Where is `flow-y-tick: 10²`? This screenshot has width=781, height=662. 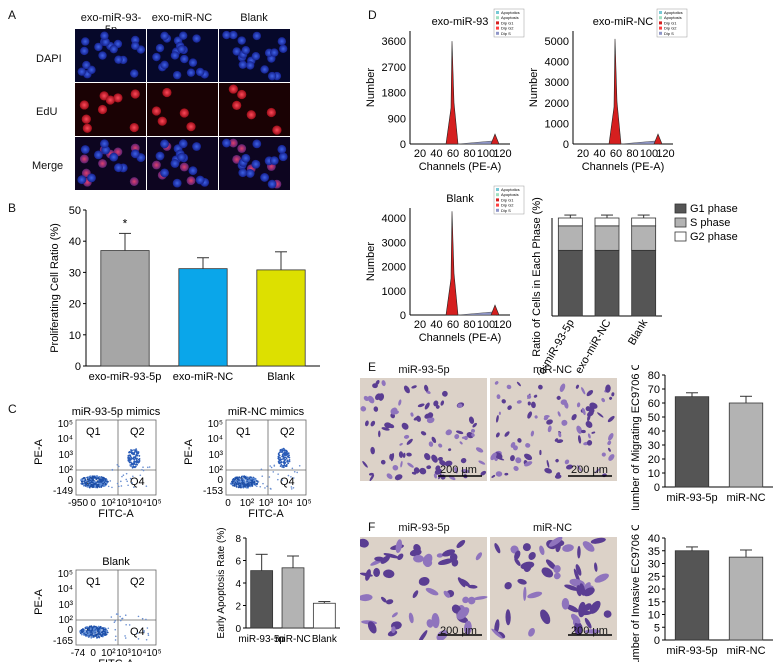
flow-y-tick: 10² is located at coordinates (66, 470).